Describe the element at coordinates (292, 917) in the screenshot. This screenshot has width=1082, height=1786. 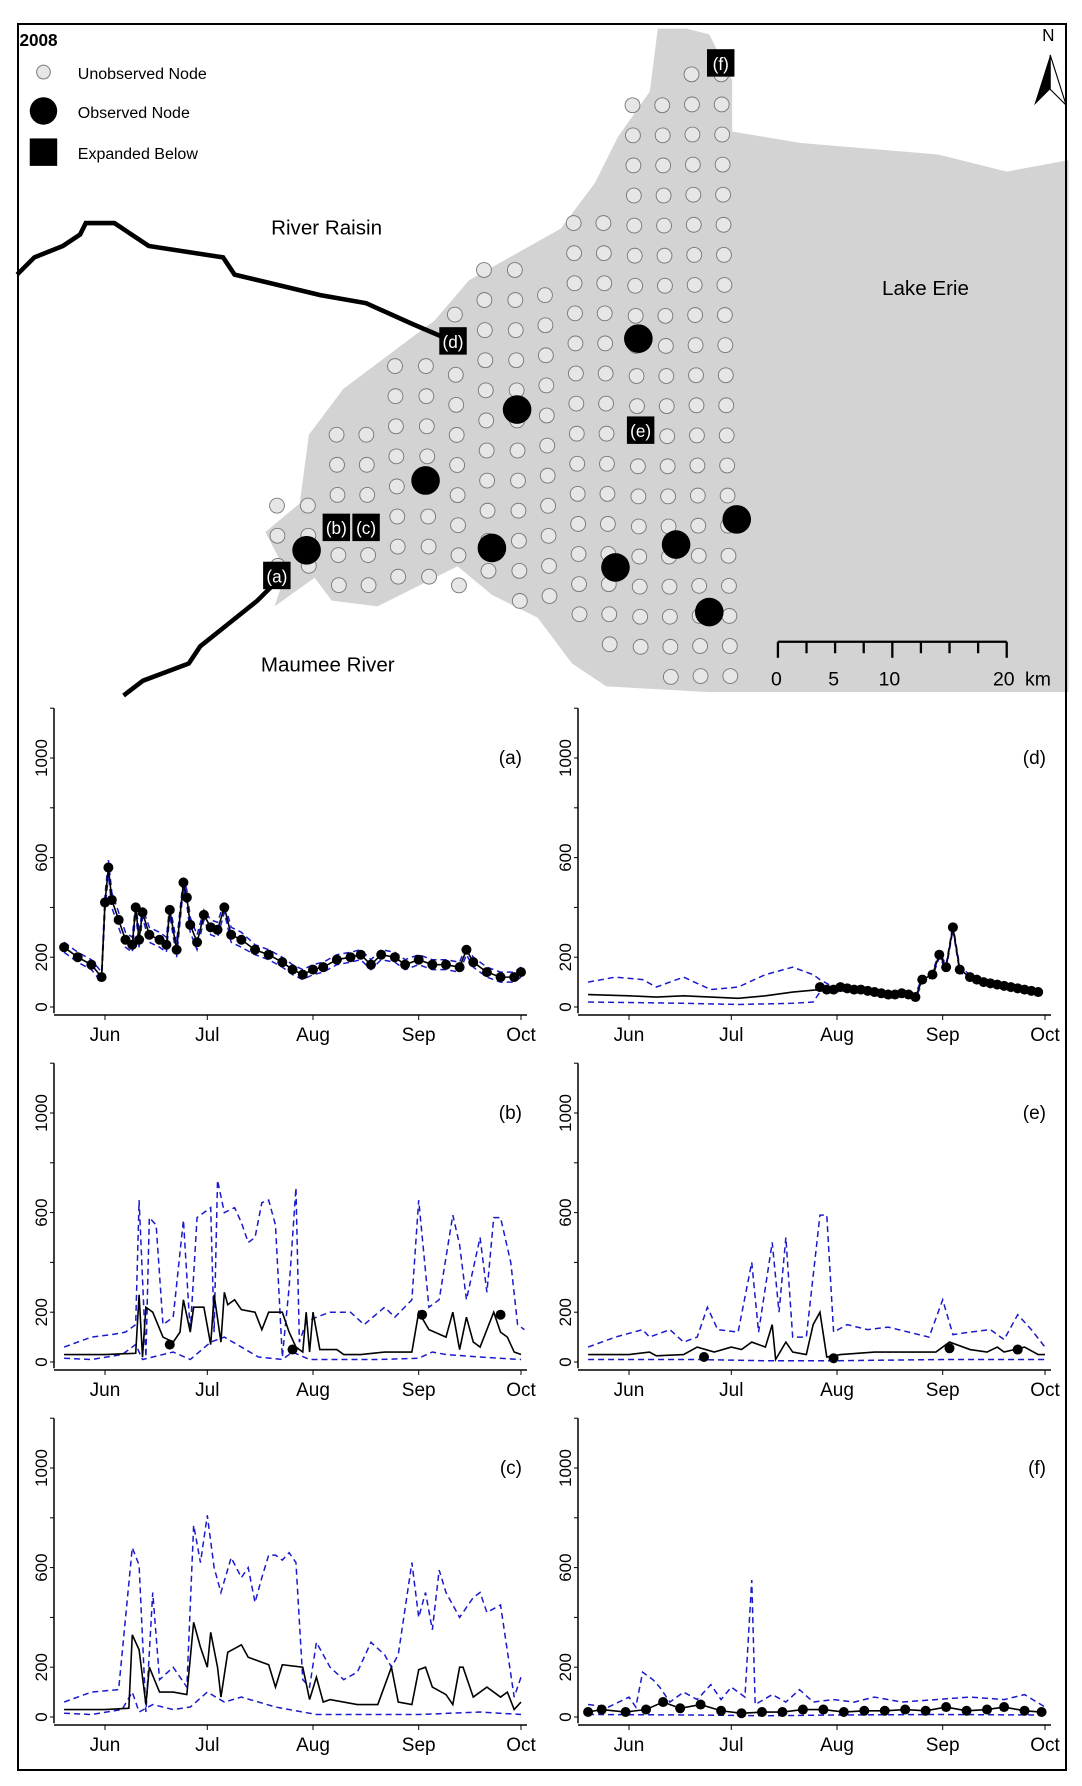
I see `upper-bound-line` at that location.